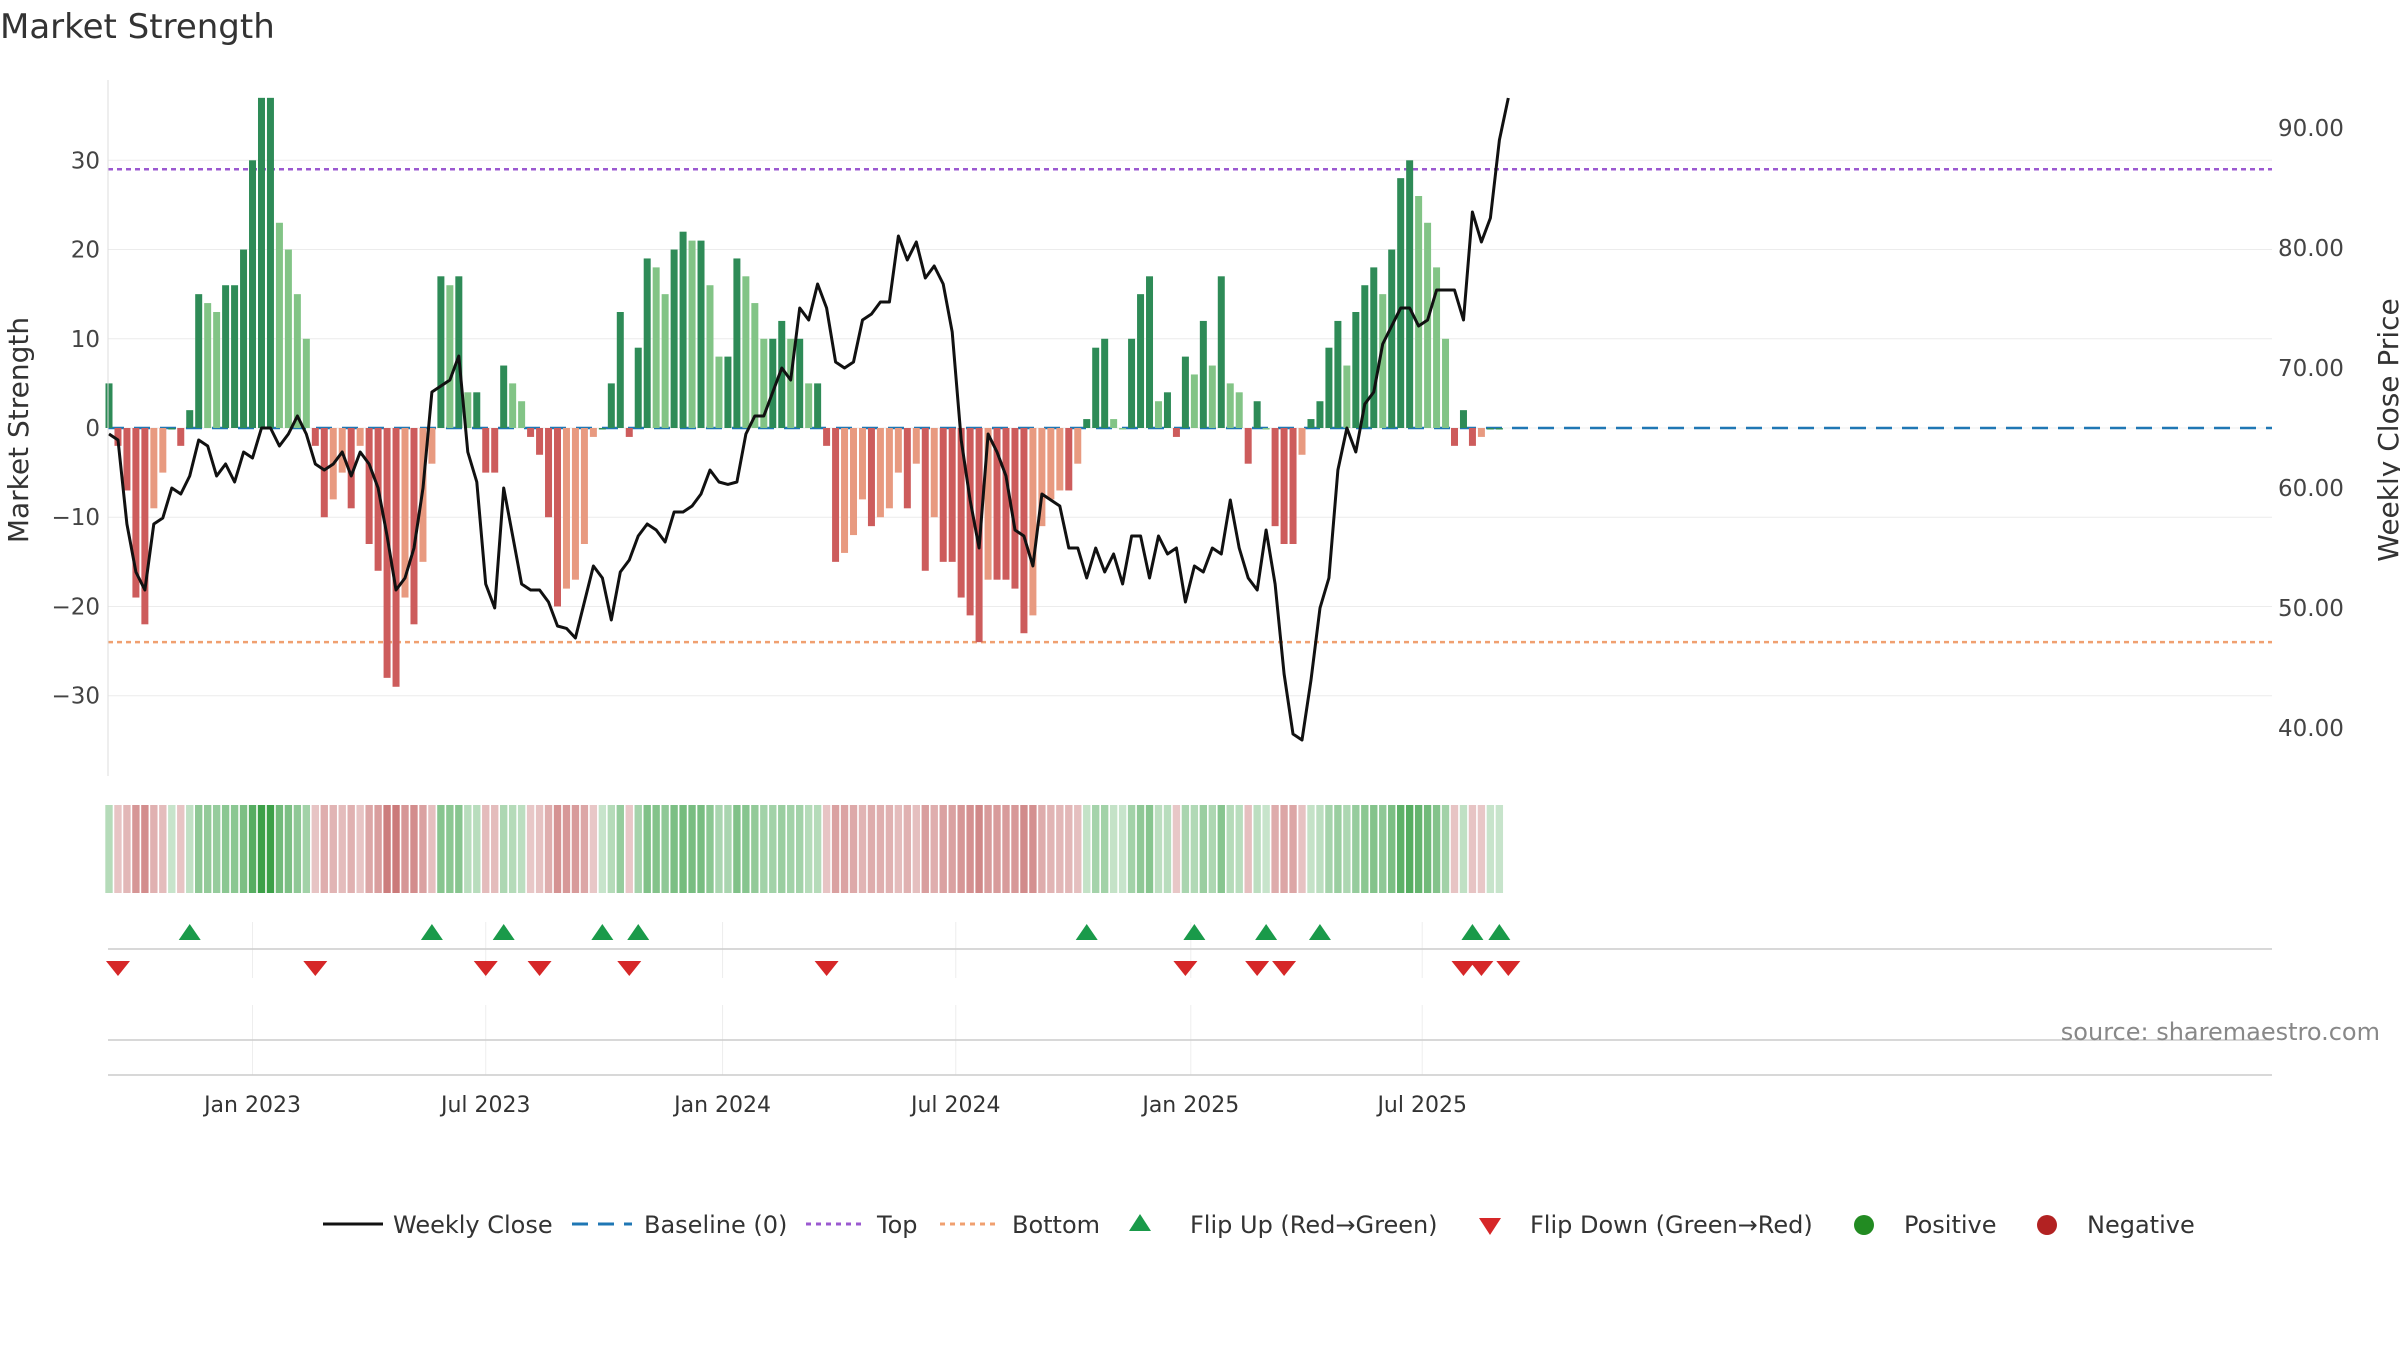  I want to click on x-tick-label: Jul 2024, so click(955, 1105).